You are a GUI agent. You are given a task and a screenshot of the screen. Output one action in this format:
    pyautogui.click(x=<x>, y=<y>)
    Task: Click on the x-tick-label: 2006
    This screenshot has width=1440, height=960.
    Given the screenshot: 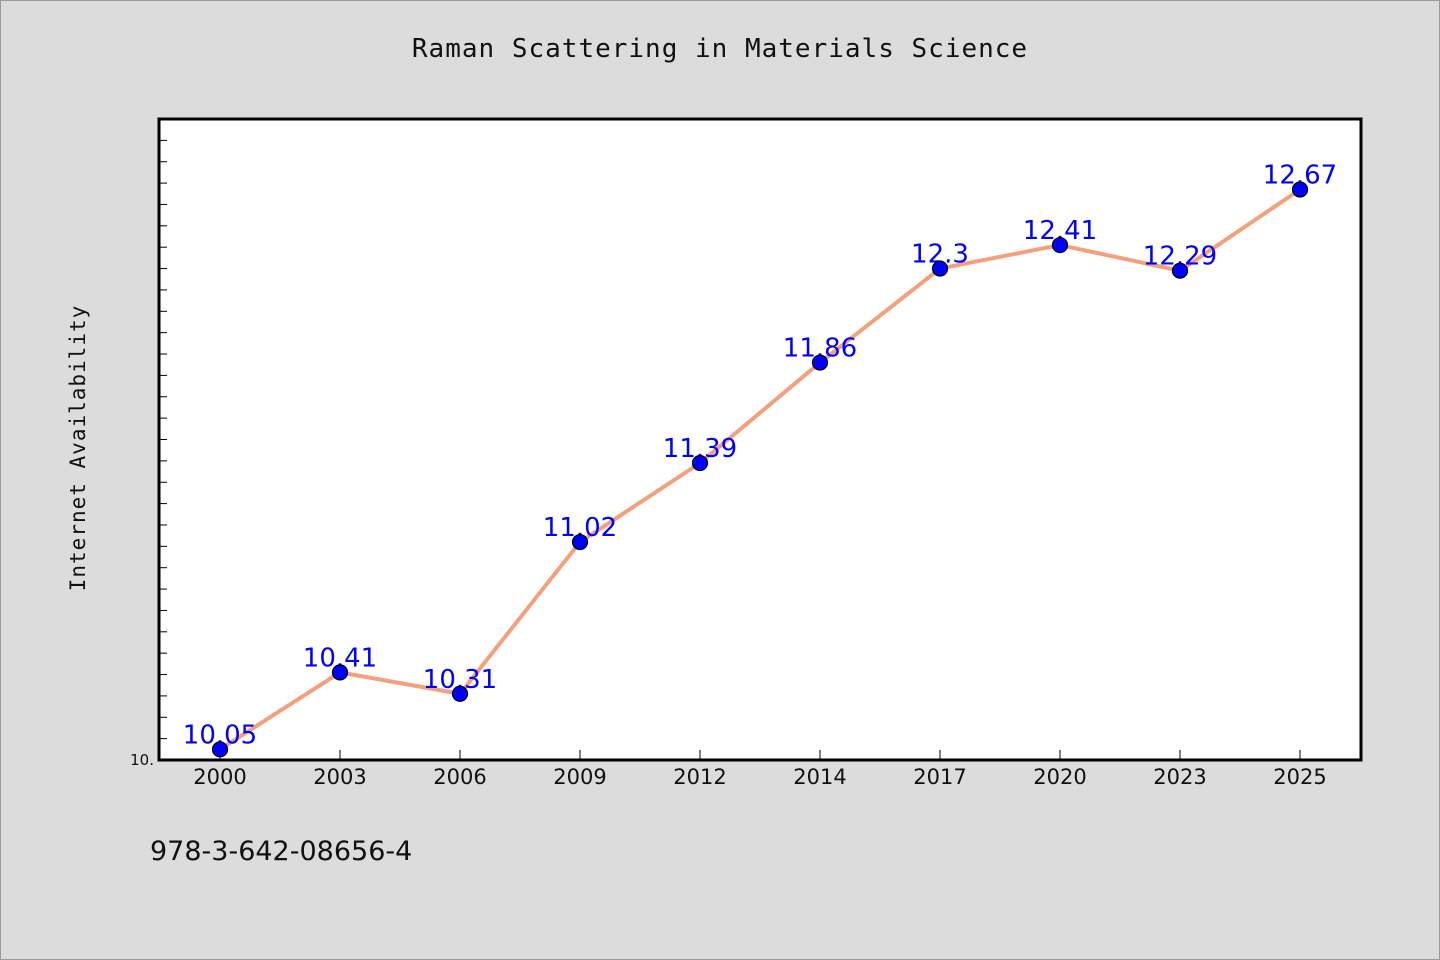 What is the action you would take?
    pyautogui.click(x=459, y=777)
    